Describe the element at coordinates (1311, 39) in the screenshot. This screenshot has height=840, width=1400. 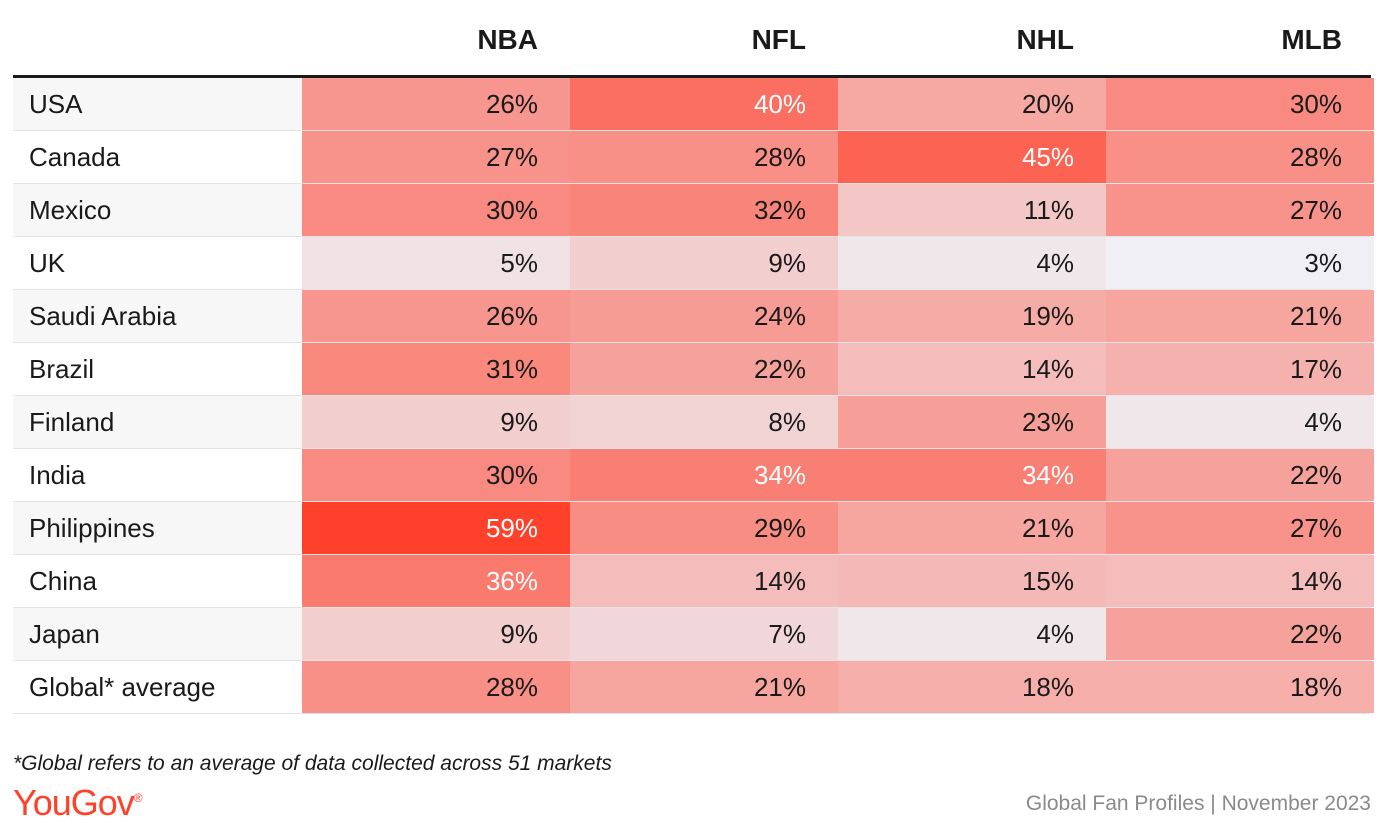
I see `column-header-mlb: MLB` at that location.